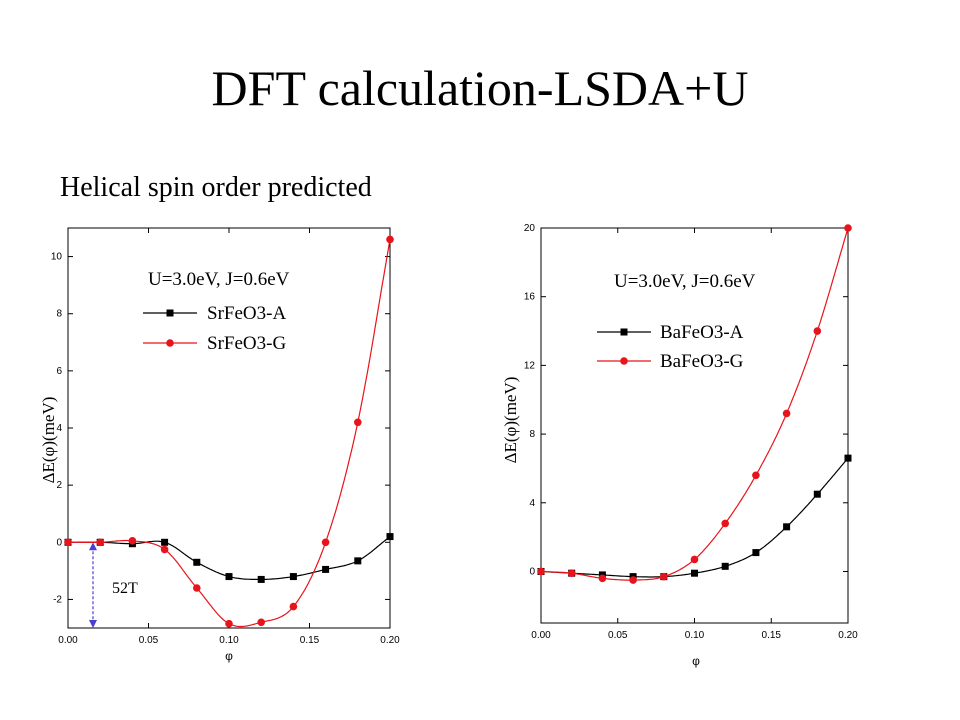 The height and width of the screenshot is (720, 960). I want to click on y-tick-label: 2, so click(59, 485).